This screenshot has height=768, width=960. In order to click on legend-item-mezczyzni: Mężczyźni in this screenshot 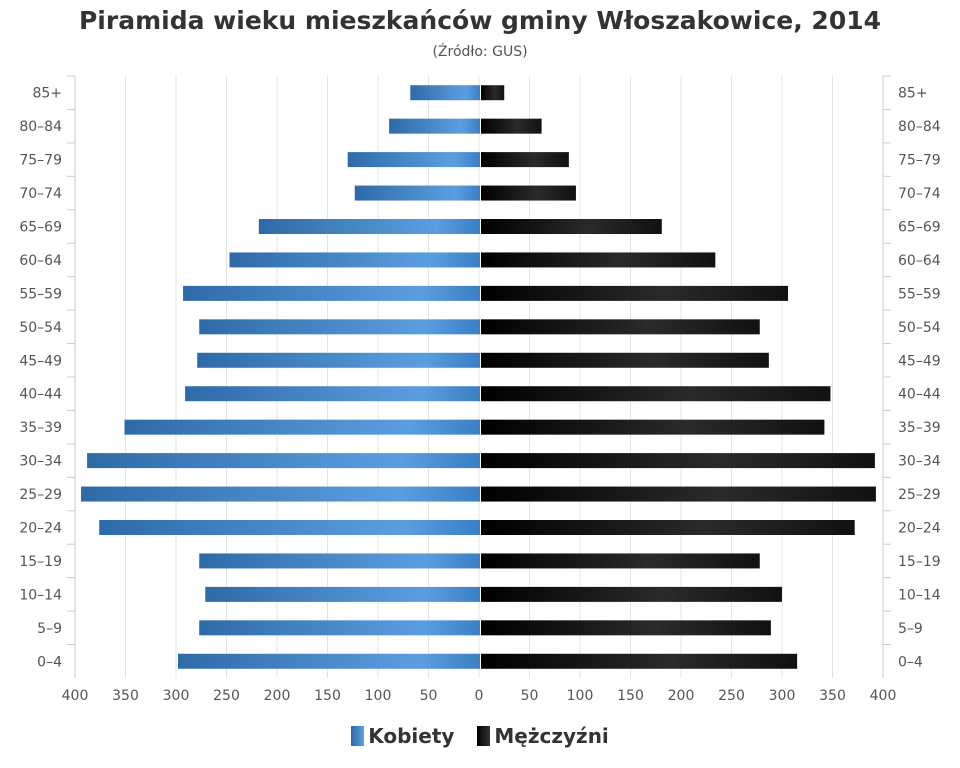, I will do `click(543, 736)`.